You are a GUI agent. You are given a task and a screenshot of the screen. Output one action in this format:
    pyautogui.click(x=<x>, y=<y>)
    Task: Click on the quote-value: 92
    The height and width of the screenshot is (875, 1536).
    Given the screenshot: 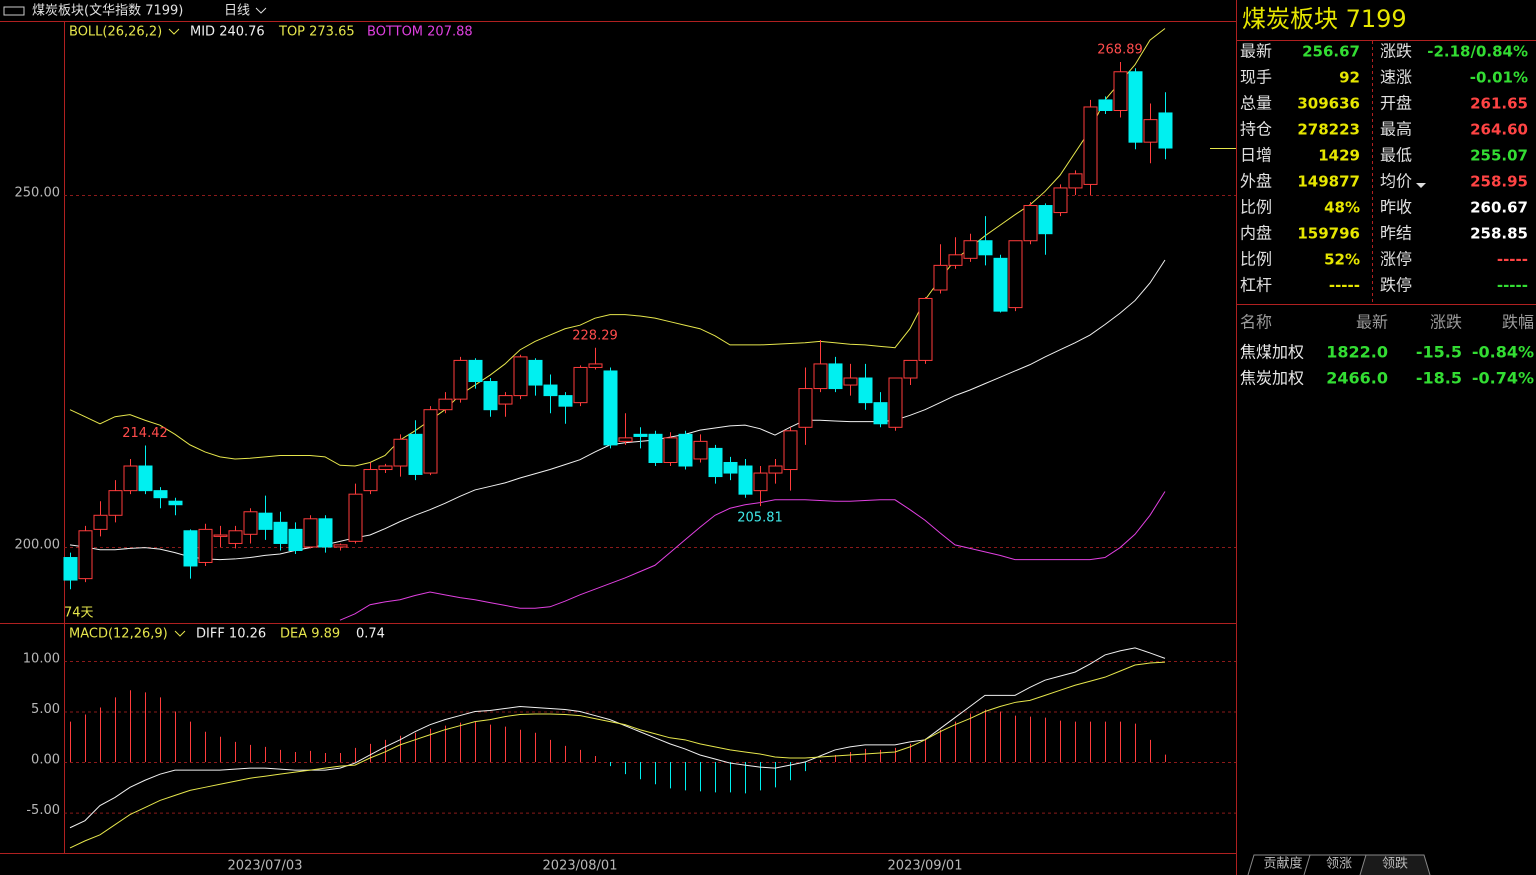 What is the action you would take?
    pyautogui.click(x=1349, y=78)
    